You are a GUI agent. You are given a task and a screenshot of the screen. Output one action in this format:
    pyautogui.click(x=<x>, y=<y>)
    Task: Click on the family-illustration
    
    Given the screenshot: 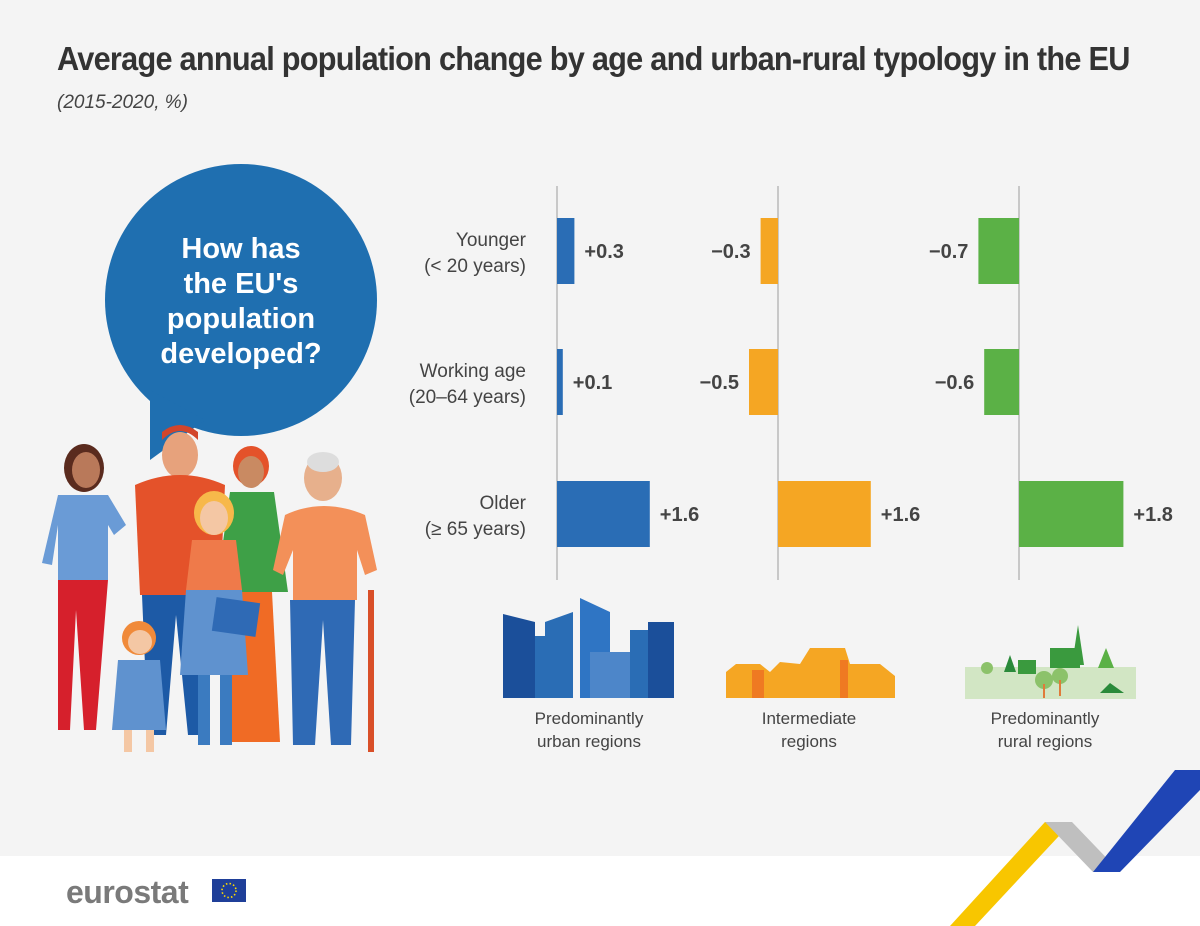 What is the action you would take?
    pyautogui.click(x=209, y=588)
    